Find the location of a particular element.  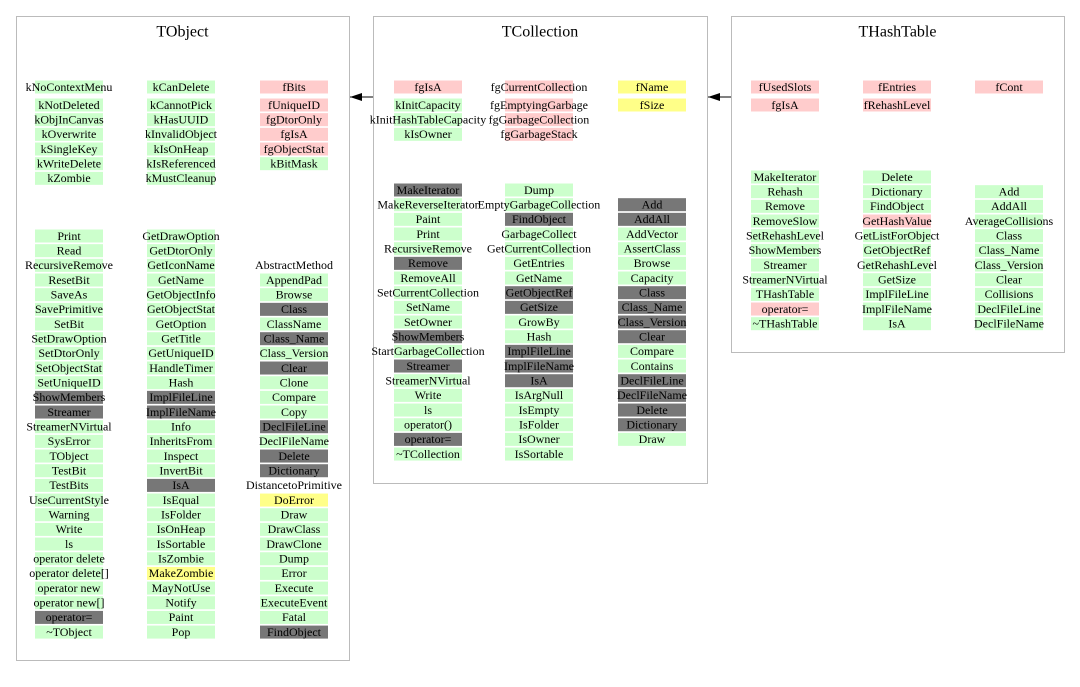

member-name: GetObjectRef is located at coordinates (897, 250).